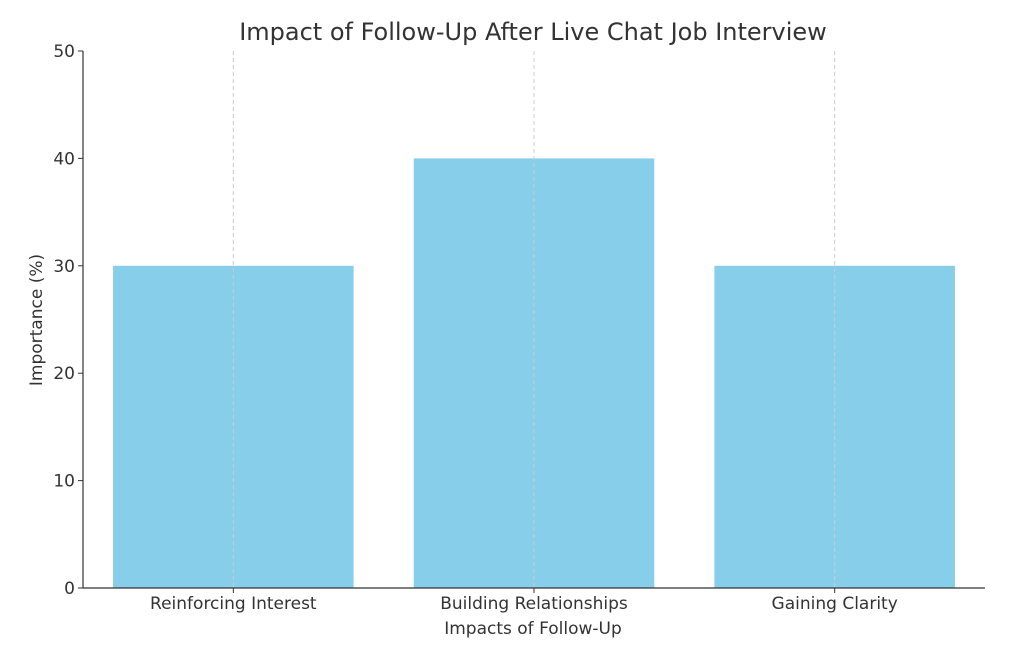 This screenshot has height=653, width=1009. What do you see at coordinates (533, 629) in the screenshot?
I see `x-axis-label: Impacts of Follow-Up` at bounding box center [533, 629].